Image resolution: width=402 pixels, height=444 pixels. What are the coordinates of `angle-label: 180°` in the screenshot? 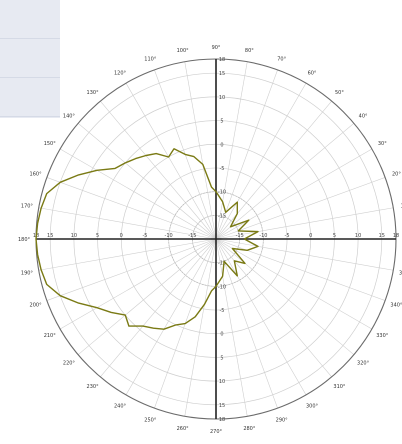 It's located at (24, 240).